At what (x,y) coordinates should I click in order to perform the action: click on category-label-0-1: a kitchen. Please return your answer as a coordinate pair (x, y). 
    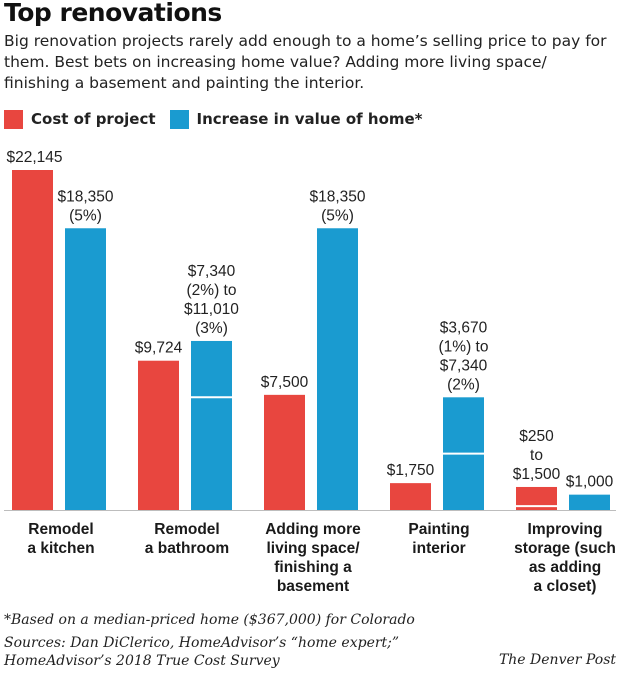
    Looking at the image, I should click on (60, 548).